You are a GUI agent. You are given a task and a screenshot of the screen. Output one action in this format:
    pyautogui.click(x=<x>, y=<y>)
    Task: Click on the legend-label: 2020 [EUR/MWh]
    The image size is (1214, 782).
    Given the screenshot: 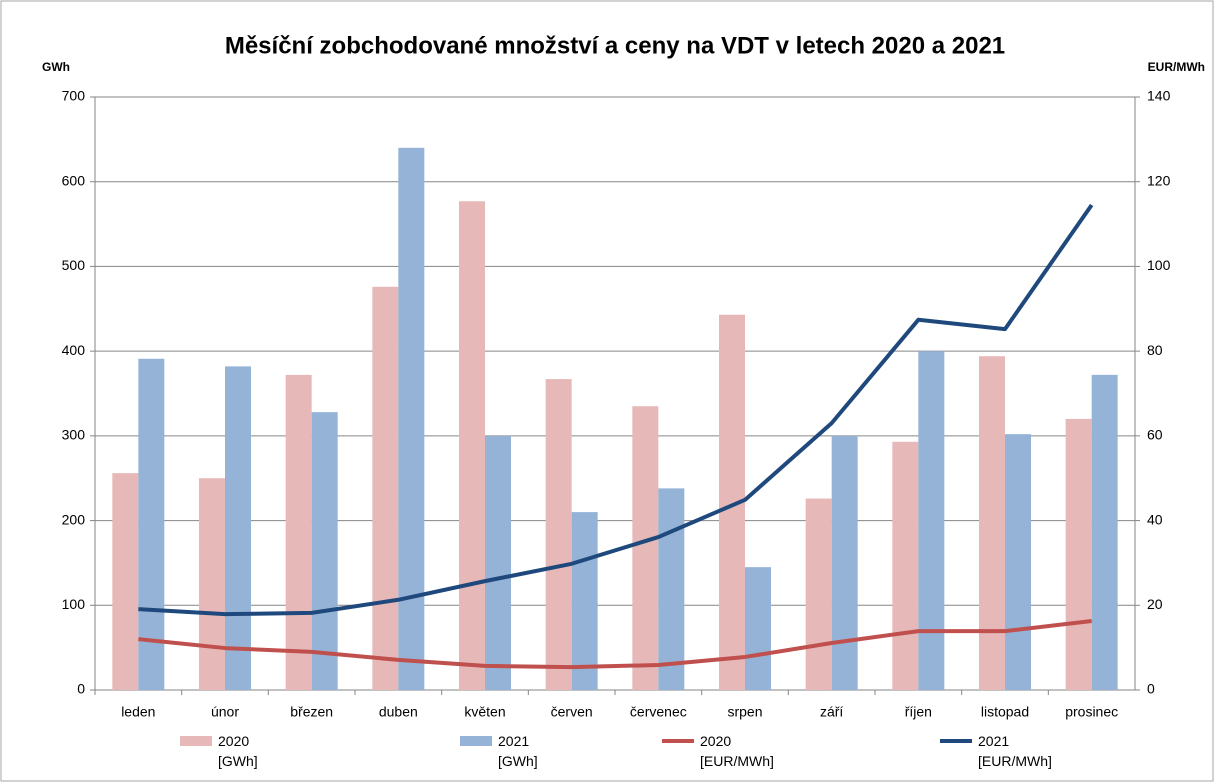 What is the action you would take?
    pyautogui.click(x=737, y=751)
    